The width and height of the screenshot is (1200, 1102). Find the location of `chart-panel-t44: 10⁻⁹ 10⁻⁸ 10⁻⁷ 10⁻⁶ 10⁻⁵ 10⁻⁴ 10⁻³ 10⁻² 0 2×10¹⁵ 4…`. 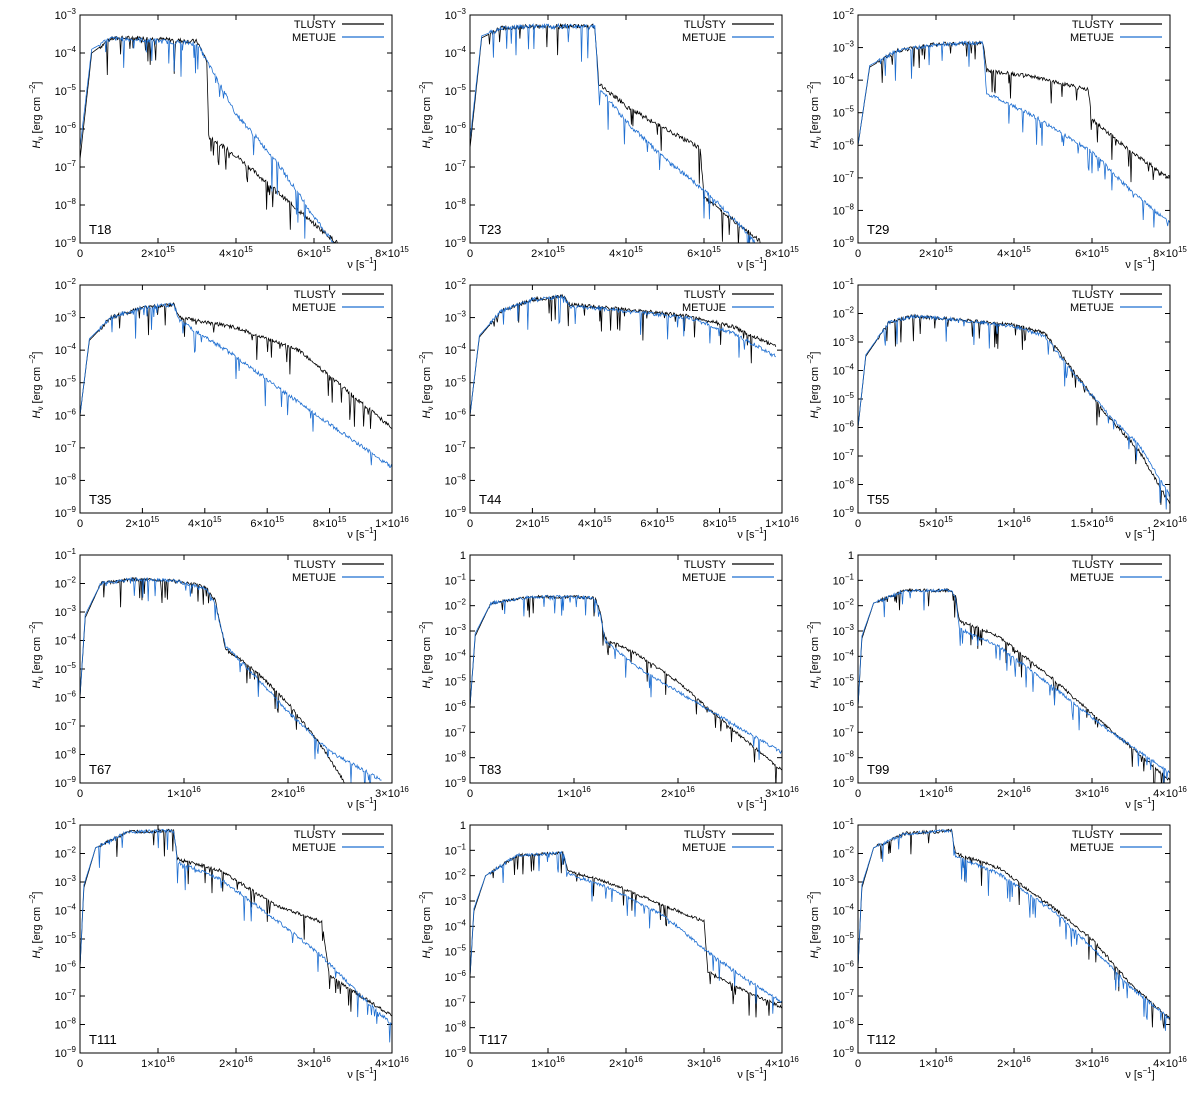

chart-panel-t44: 10⁻⁹ 10⁻⁸ 10⁻⁷ 10⁻⁶ 10⁻⁵ 10⁻⁴ 10⁻³ 10⁻² 0 2×10¹⁵ 4… is located at coordinates (608, 409).